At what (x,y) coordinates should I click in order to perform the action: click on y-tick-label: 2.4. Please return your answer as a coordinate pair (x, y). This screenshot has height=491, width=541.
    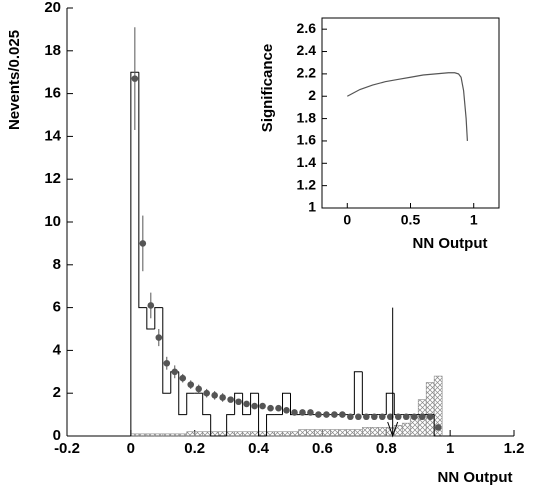
    Looking at the image, I should click on (307, 50).